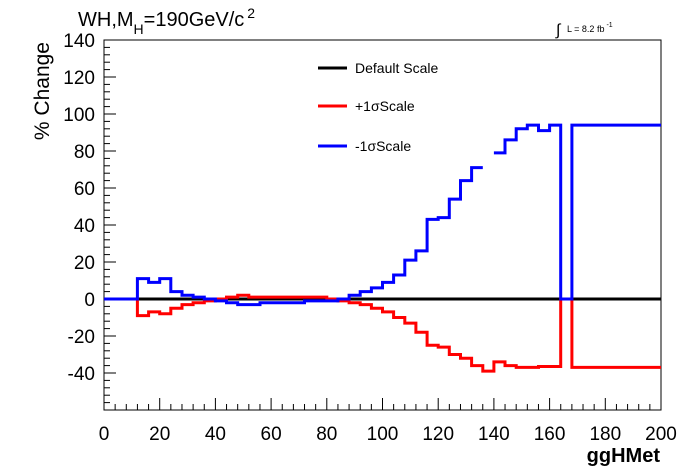  I want to click on x-tick-label: 160, so click(550, 434).